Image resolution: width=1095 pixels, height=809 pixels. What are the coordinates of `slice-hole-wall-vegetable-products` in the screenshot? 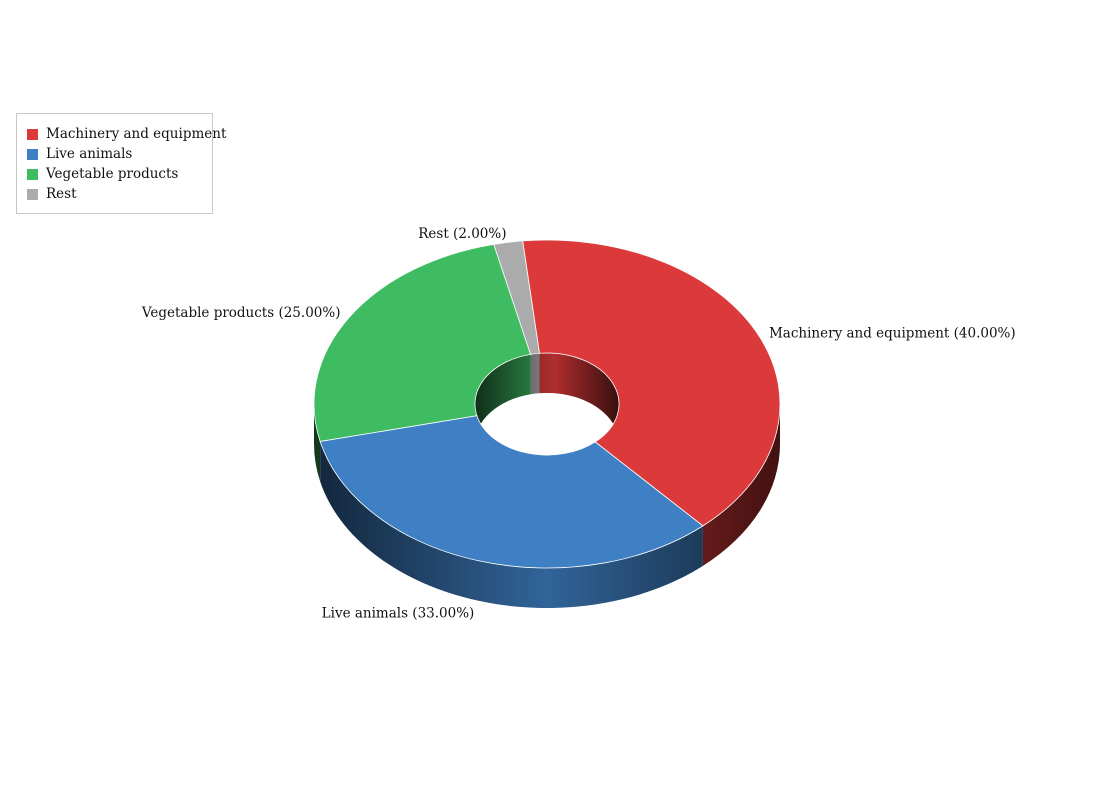 It's located at (503, 399).